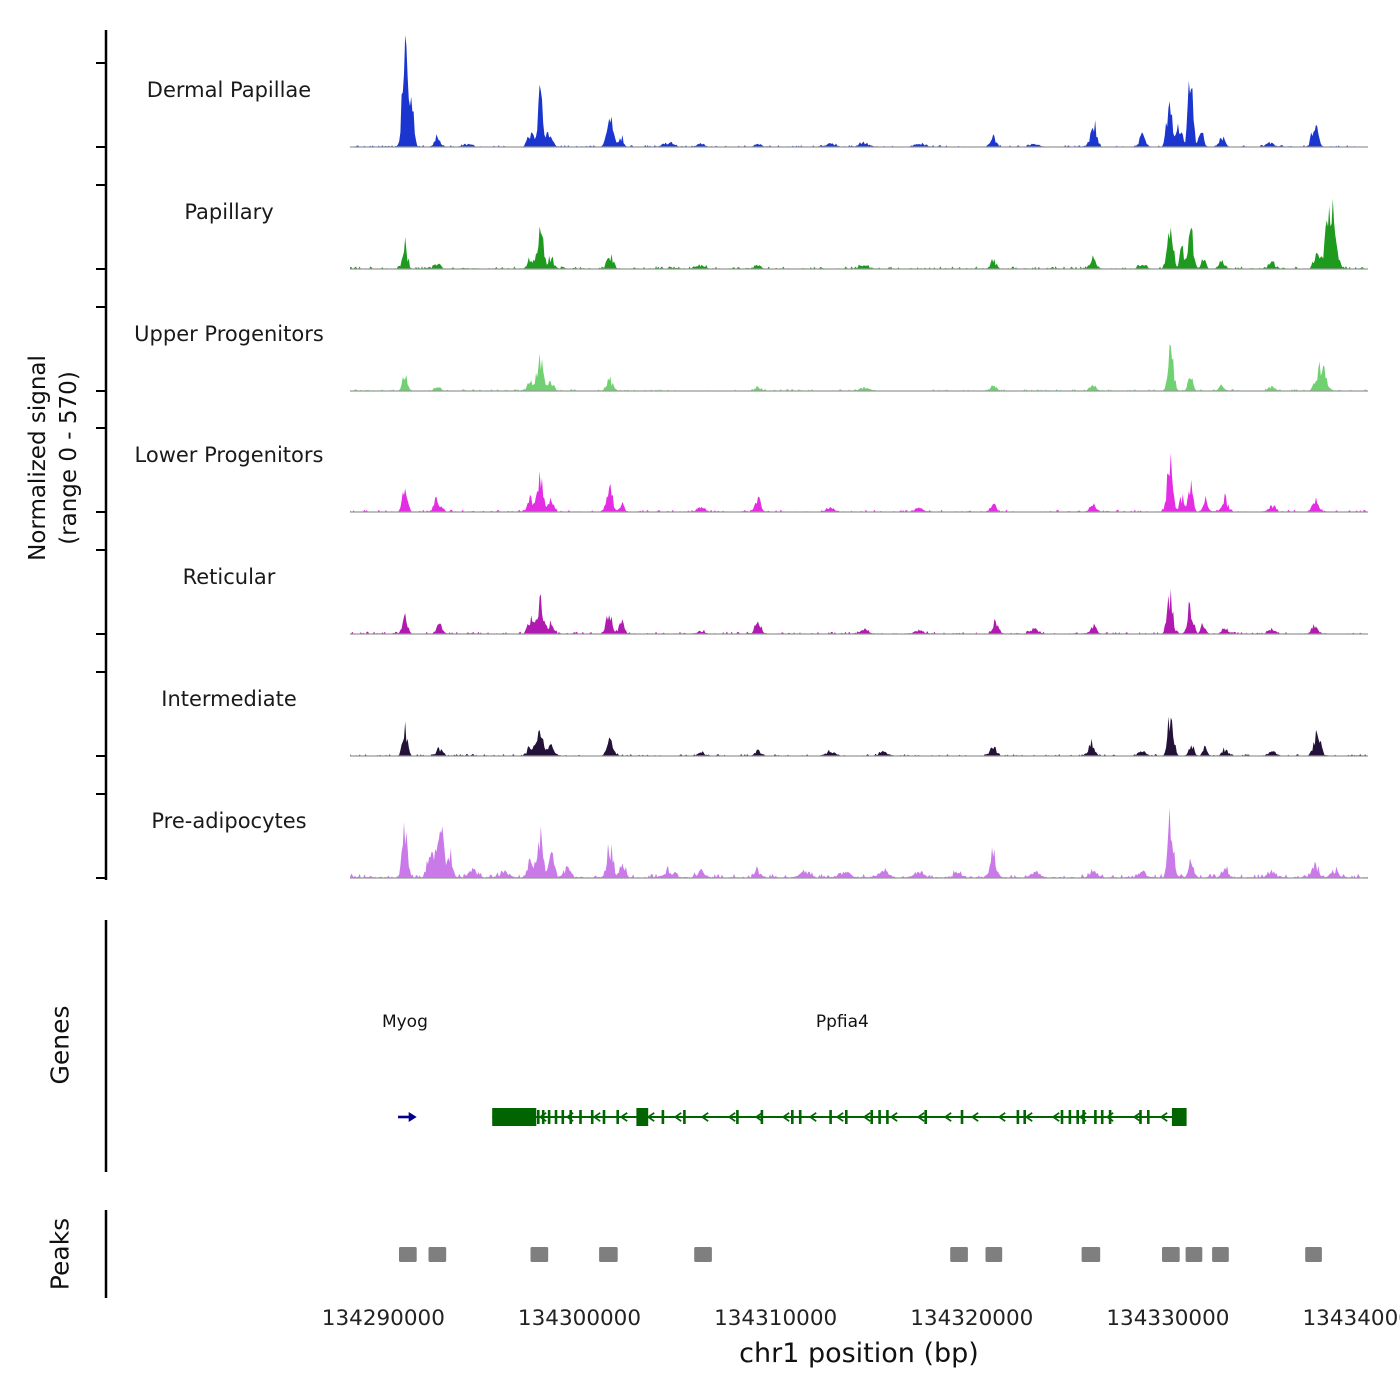  I want to click on track-label-upper-progenitors: Upper Progenitors, so click(229, 334).